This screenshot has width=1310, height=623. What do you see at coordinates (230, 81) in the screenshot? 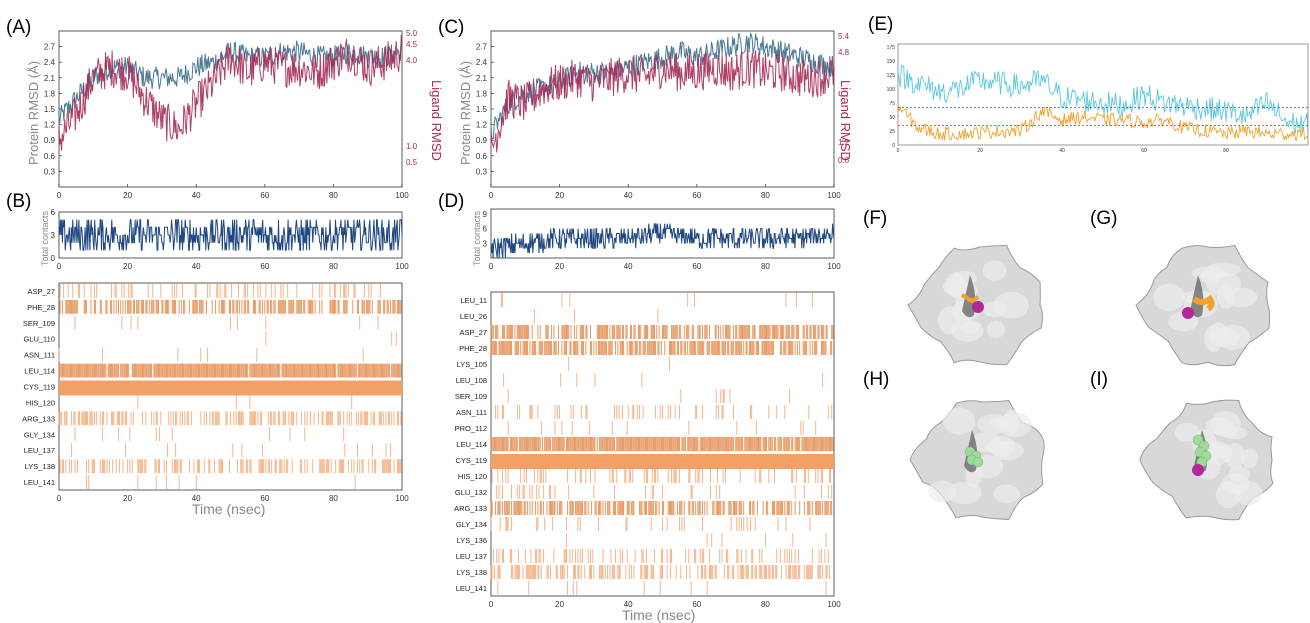
I see `protein-rmsd-line-a` at bounding box center [230, 81].